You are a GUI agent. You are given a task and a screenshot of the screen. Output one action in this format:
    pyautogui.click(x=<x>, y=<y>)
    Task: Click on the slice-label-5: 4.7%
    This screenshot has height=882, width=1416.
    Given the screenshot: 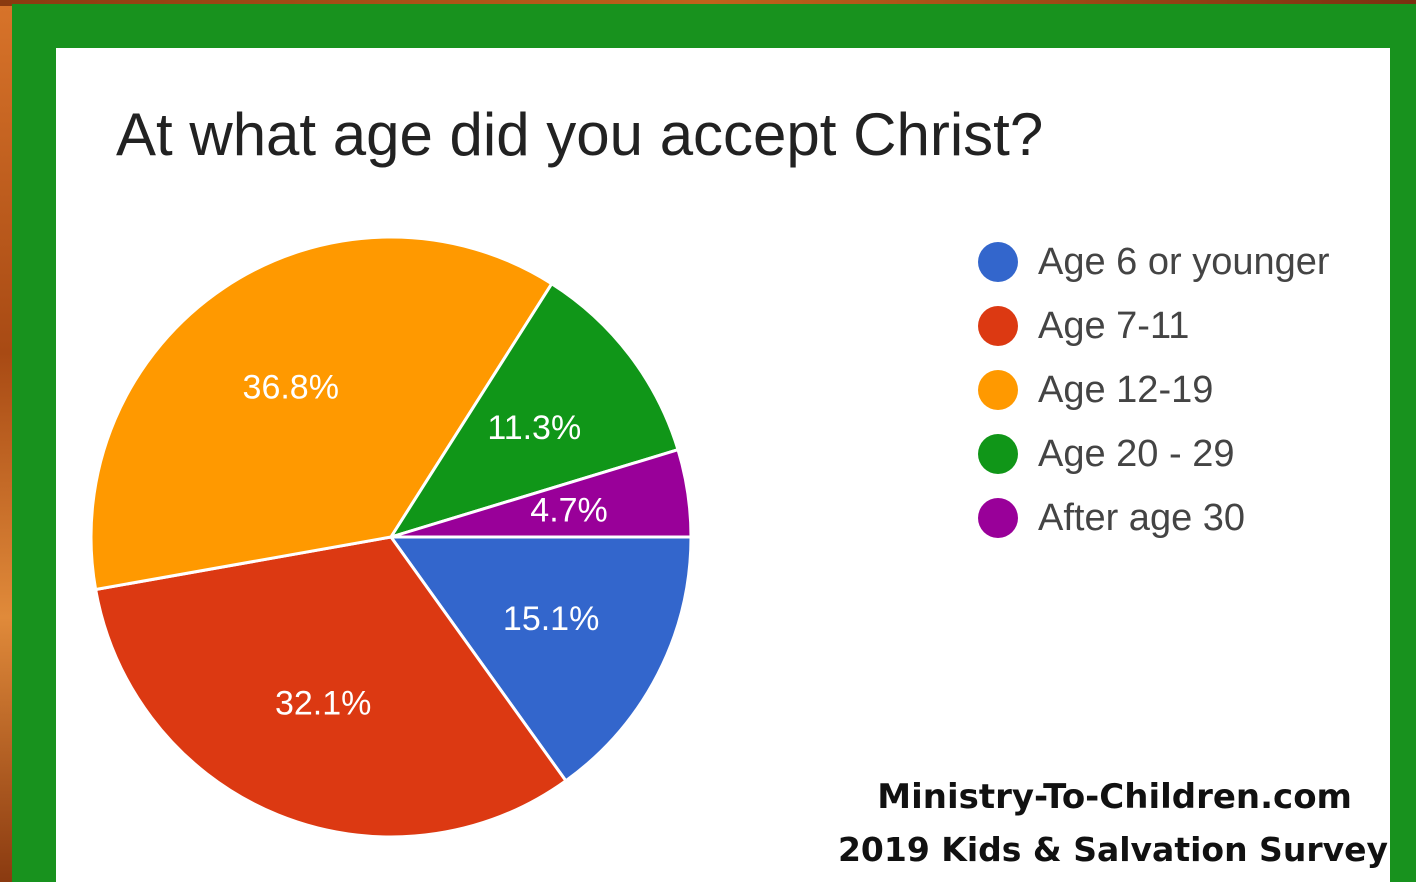 What is the action you would take?
    pyautogui.click(x=569, y=511)
    